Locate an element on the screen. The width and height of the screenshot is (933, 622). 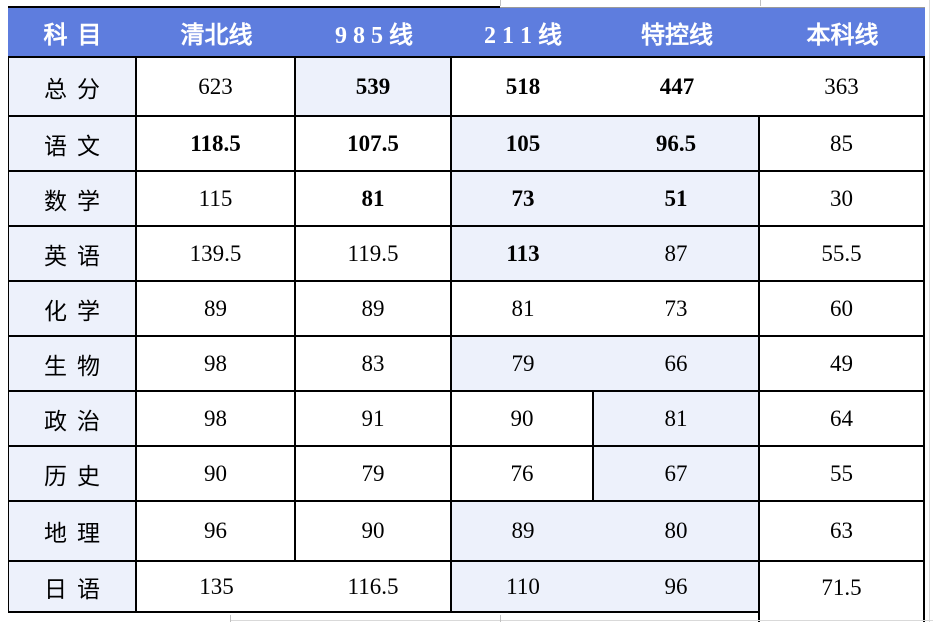
score-cell: 447 is located at coordinates (677, 87).